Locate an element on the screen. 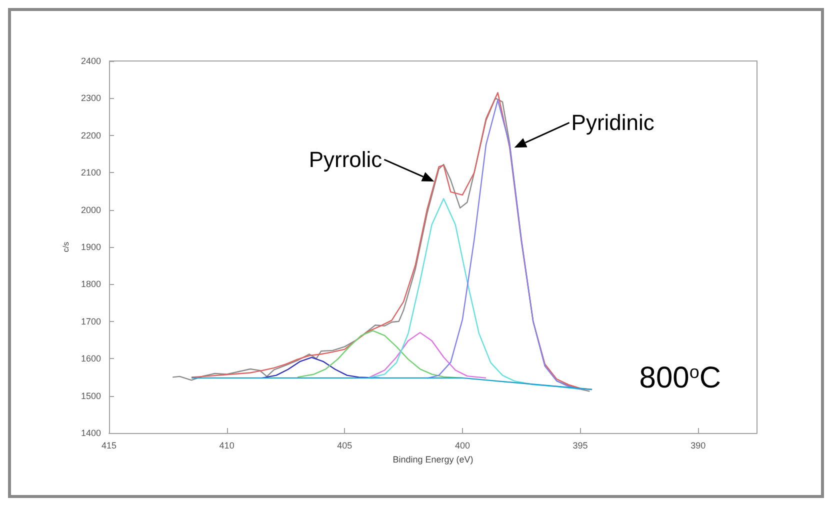 The height and width of the screenshot is (506, 832). y-tick-label: 1500 is located at coordinates (90, 395).